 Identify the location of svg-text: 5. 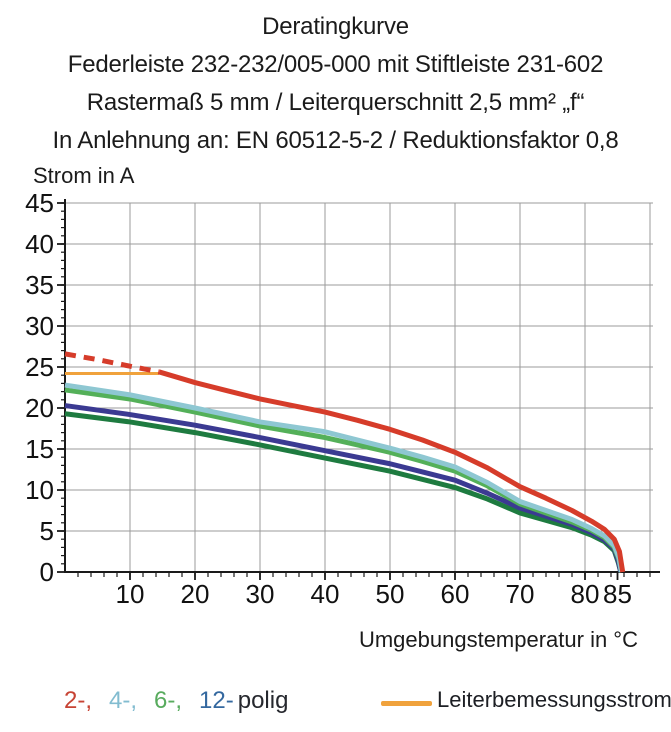
(47, 531).